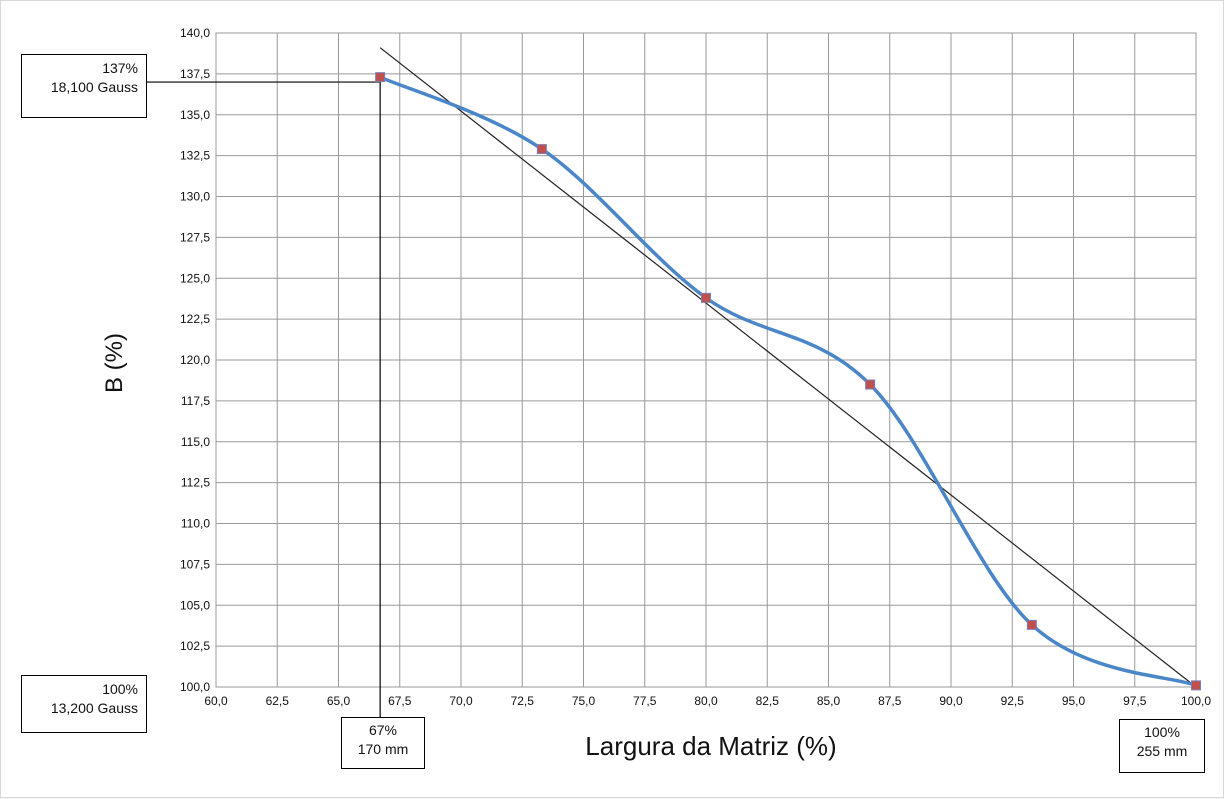  Describe the element at coordinates (114, 363) in the screenshot. I see `y-axis-title: B (%)` at that location.